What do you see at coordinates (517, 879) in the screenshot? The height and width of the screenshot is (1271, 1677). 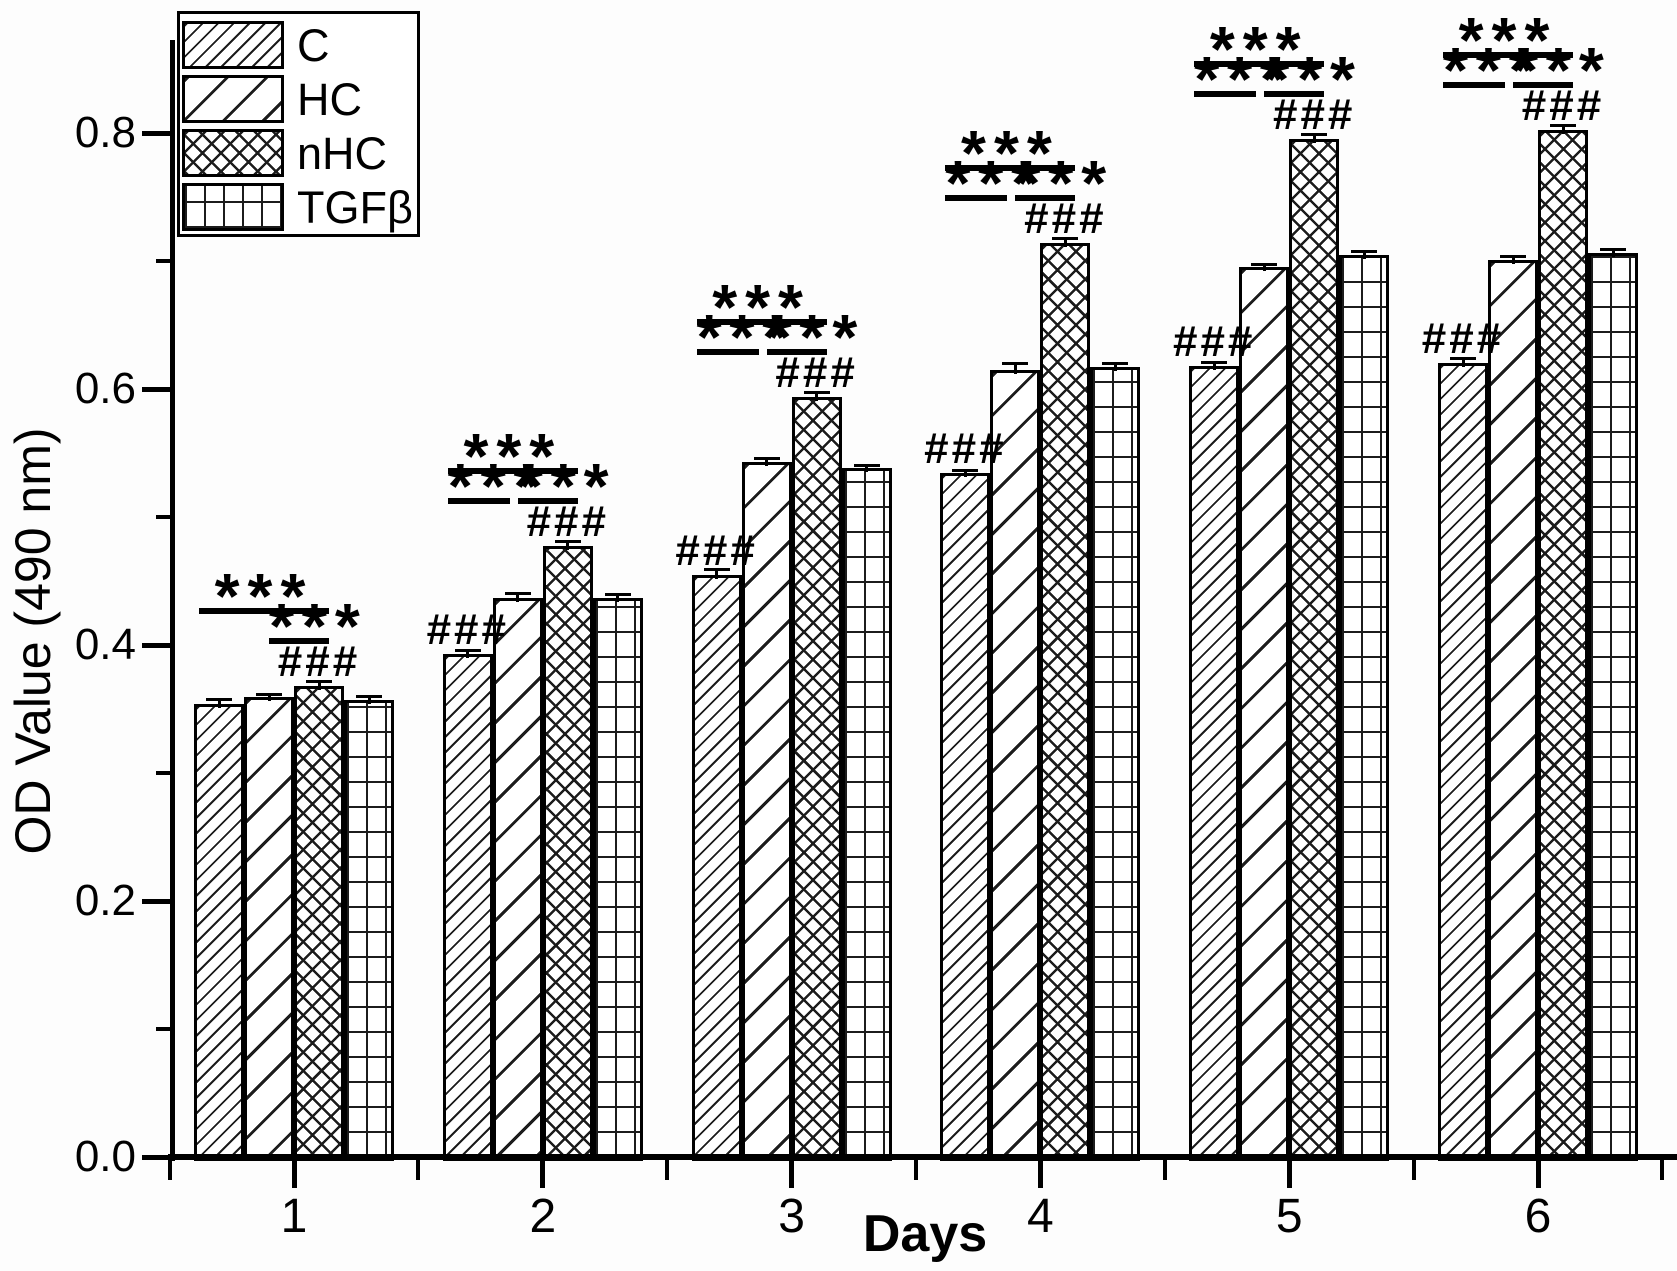 I see `bar-HC-day2` at bounding box center [517, 879].